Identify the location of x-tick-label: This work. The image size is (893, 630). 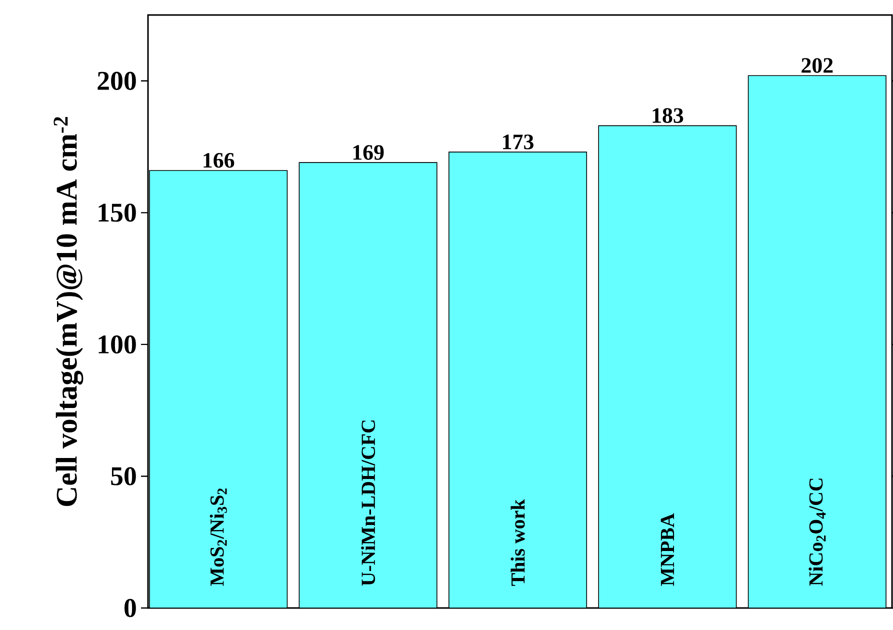
(517, 542).